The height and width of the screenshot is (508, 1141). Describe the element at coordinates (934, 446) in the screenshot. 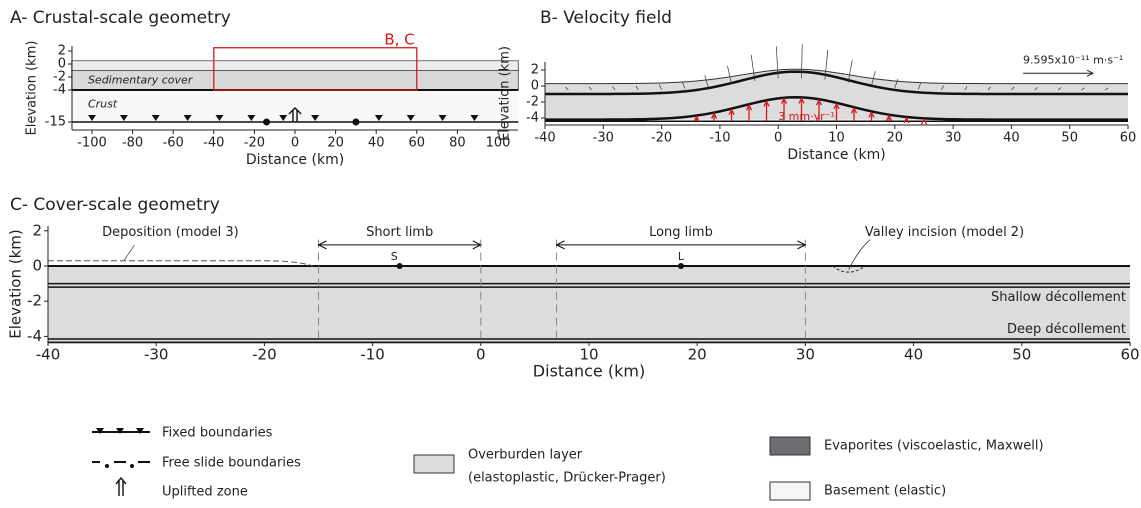

I see `legend-label: Evaporites (viscoelastic, Maxwell)` at that location.